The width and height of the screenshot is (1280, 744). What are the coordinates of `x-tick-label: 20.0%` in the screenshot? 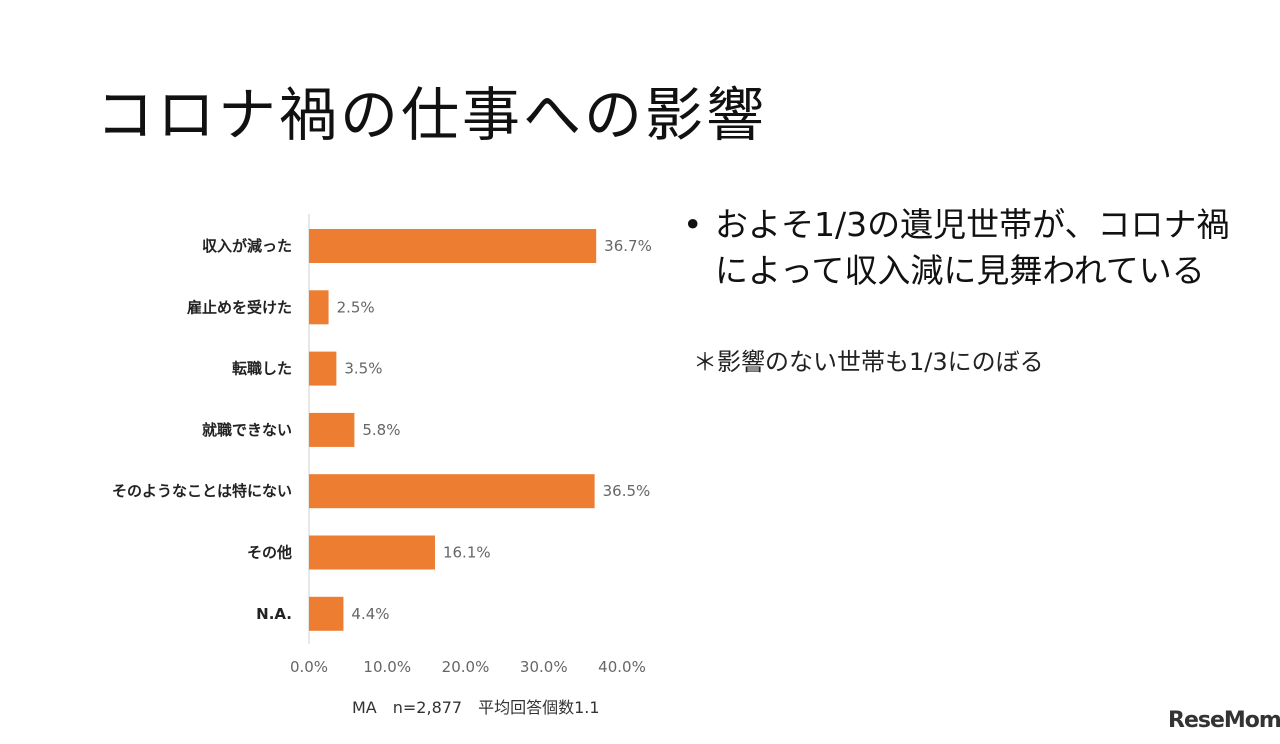 It's located at (466, 667).